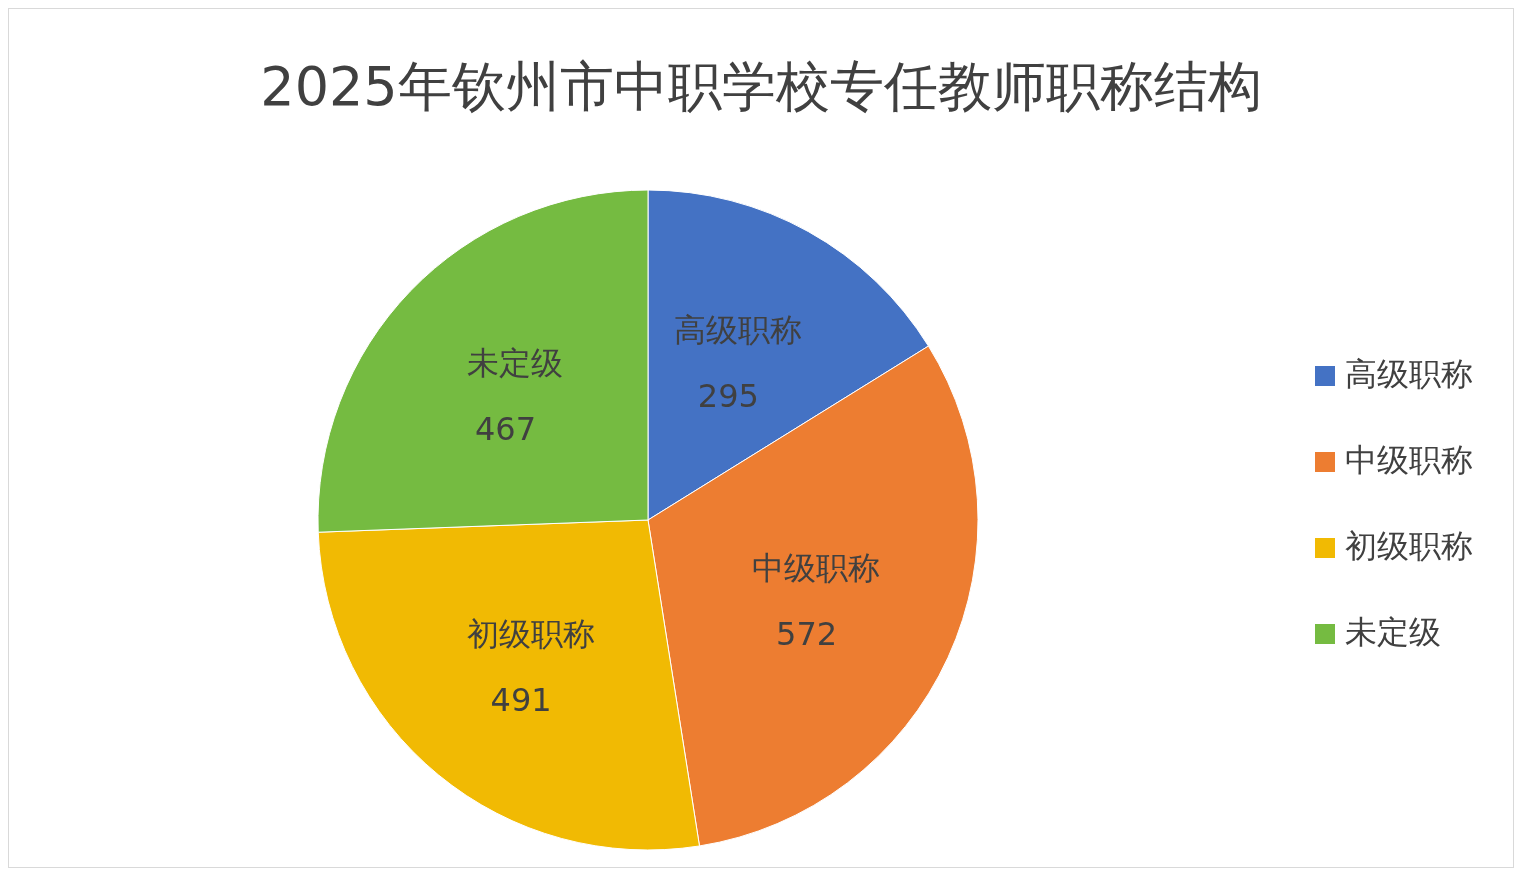 Image resolution: width=1524 pixels, height=876 pixels. What do you see at coordinates (1409, 546) in the screenshot?
I see `legend-label: 初级职称` at bounding box center [1409, 546].